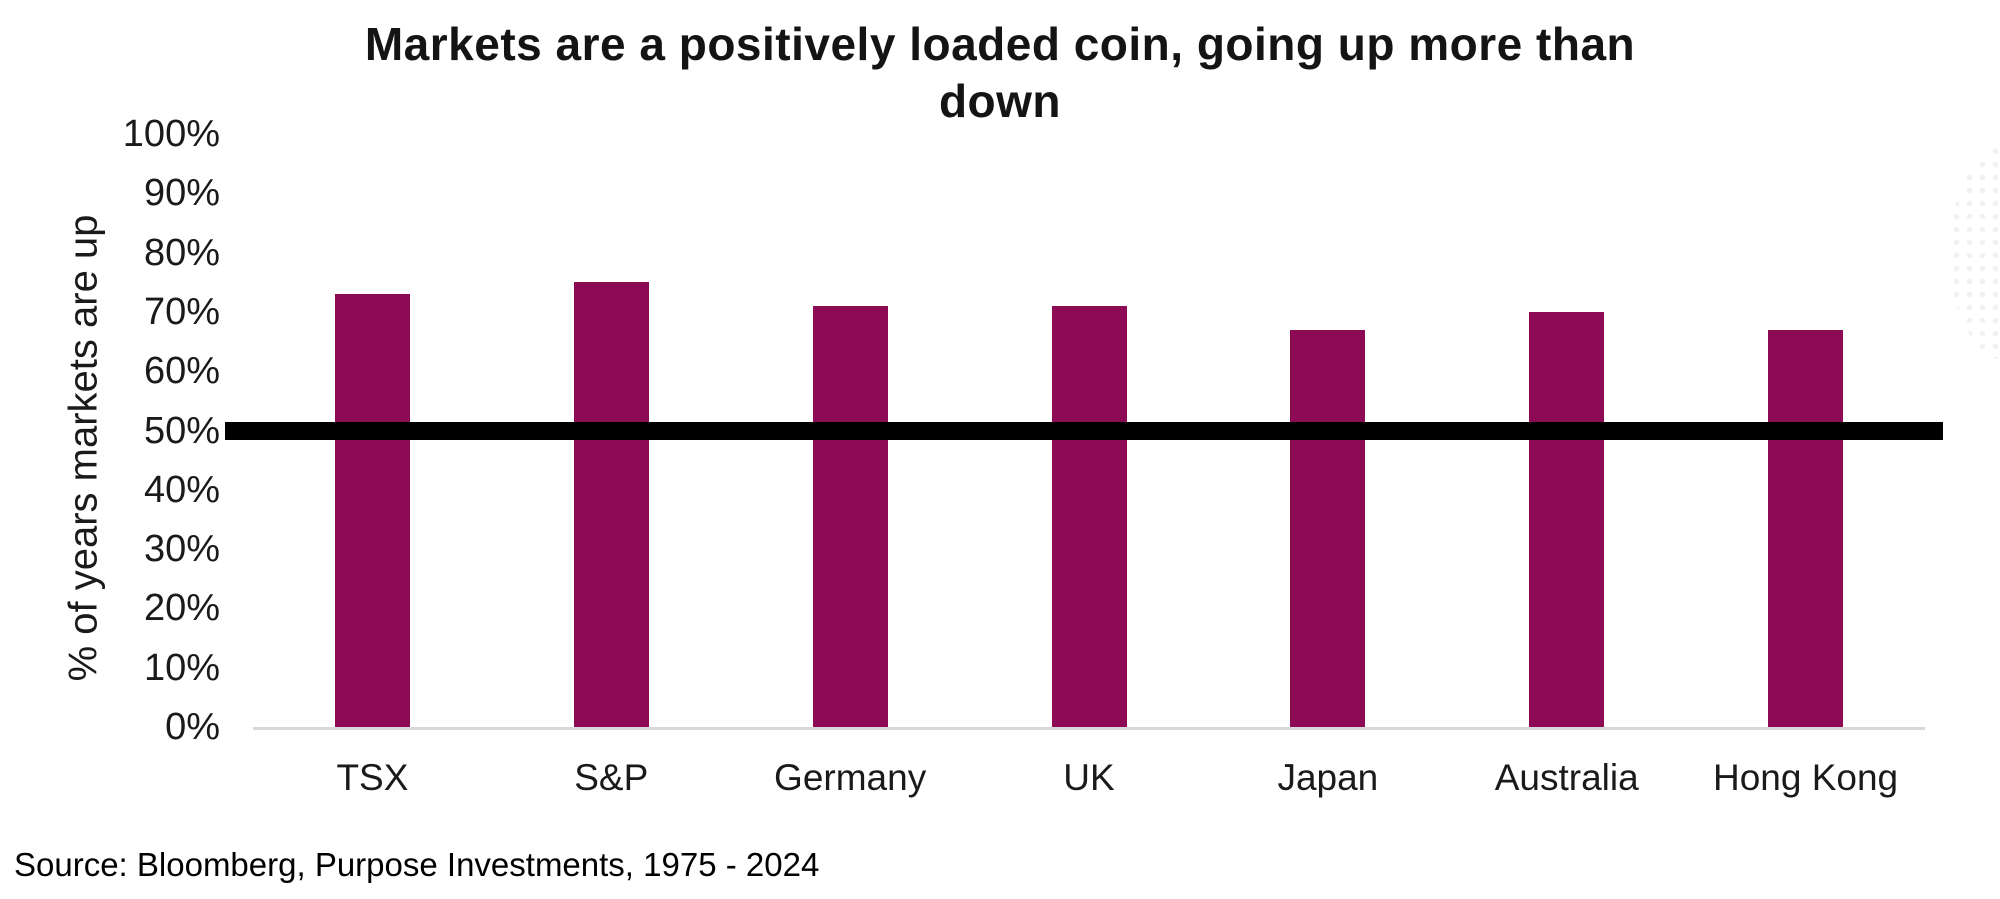 The height and width of the screenshot is (899, 2000). I want to click on bar-hong-kong, so click(1806, 528).